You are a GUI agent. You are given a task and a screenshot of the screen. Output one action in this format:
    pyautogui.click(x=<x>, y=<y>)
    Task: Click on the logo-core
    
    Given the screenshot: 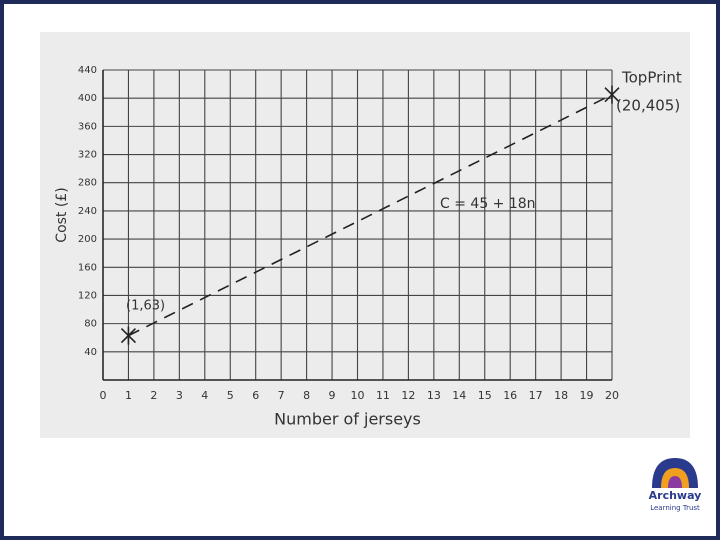 What is the action you would take?
    pyautogui.click(x=675, y=482)
    